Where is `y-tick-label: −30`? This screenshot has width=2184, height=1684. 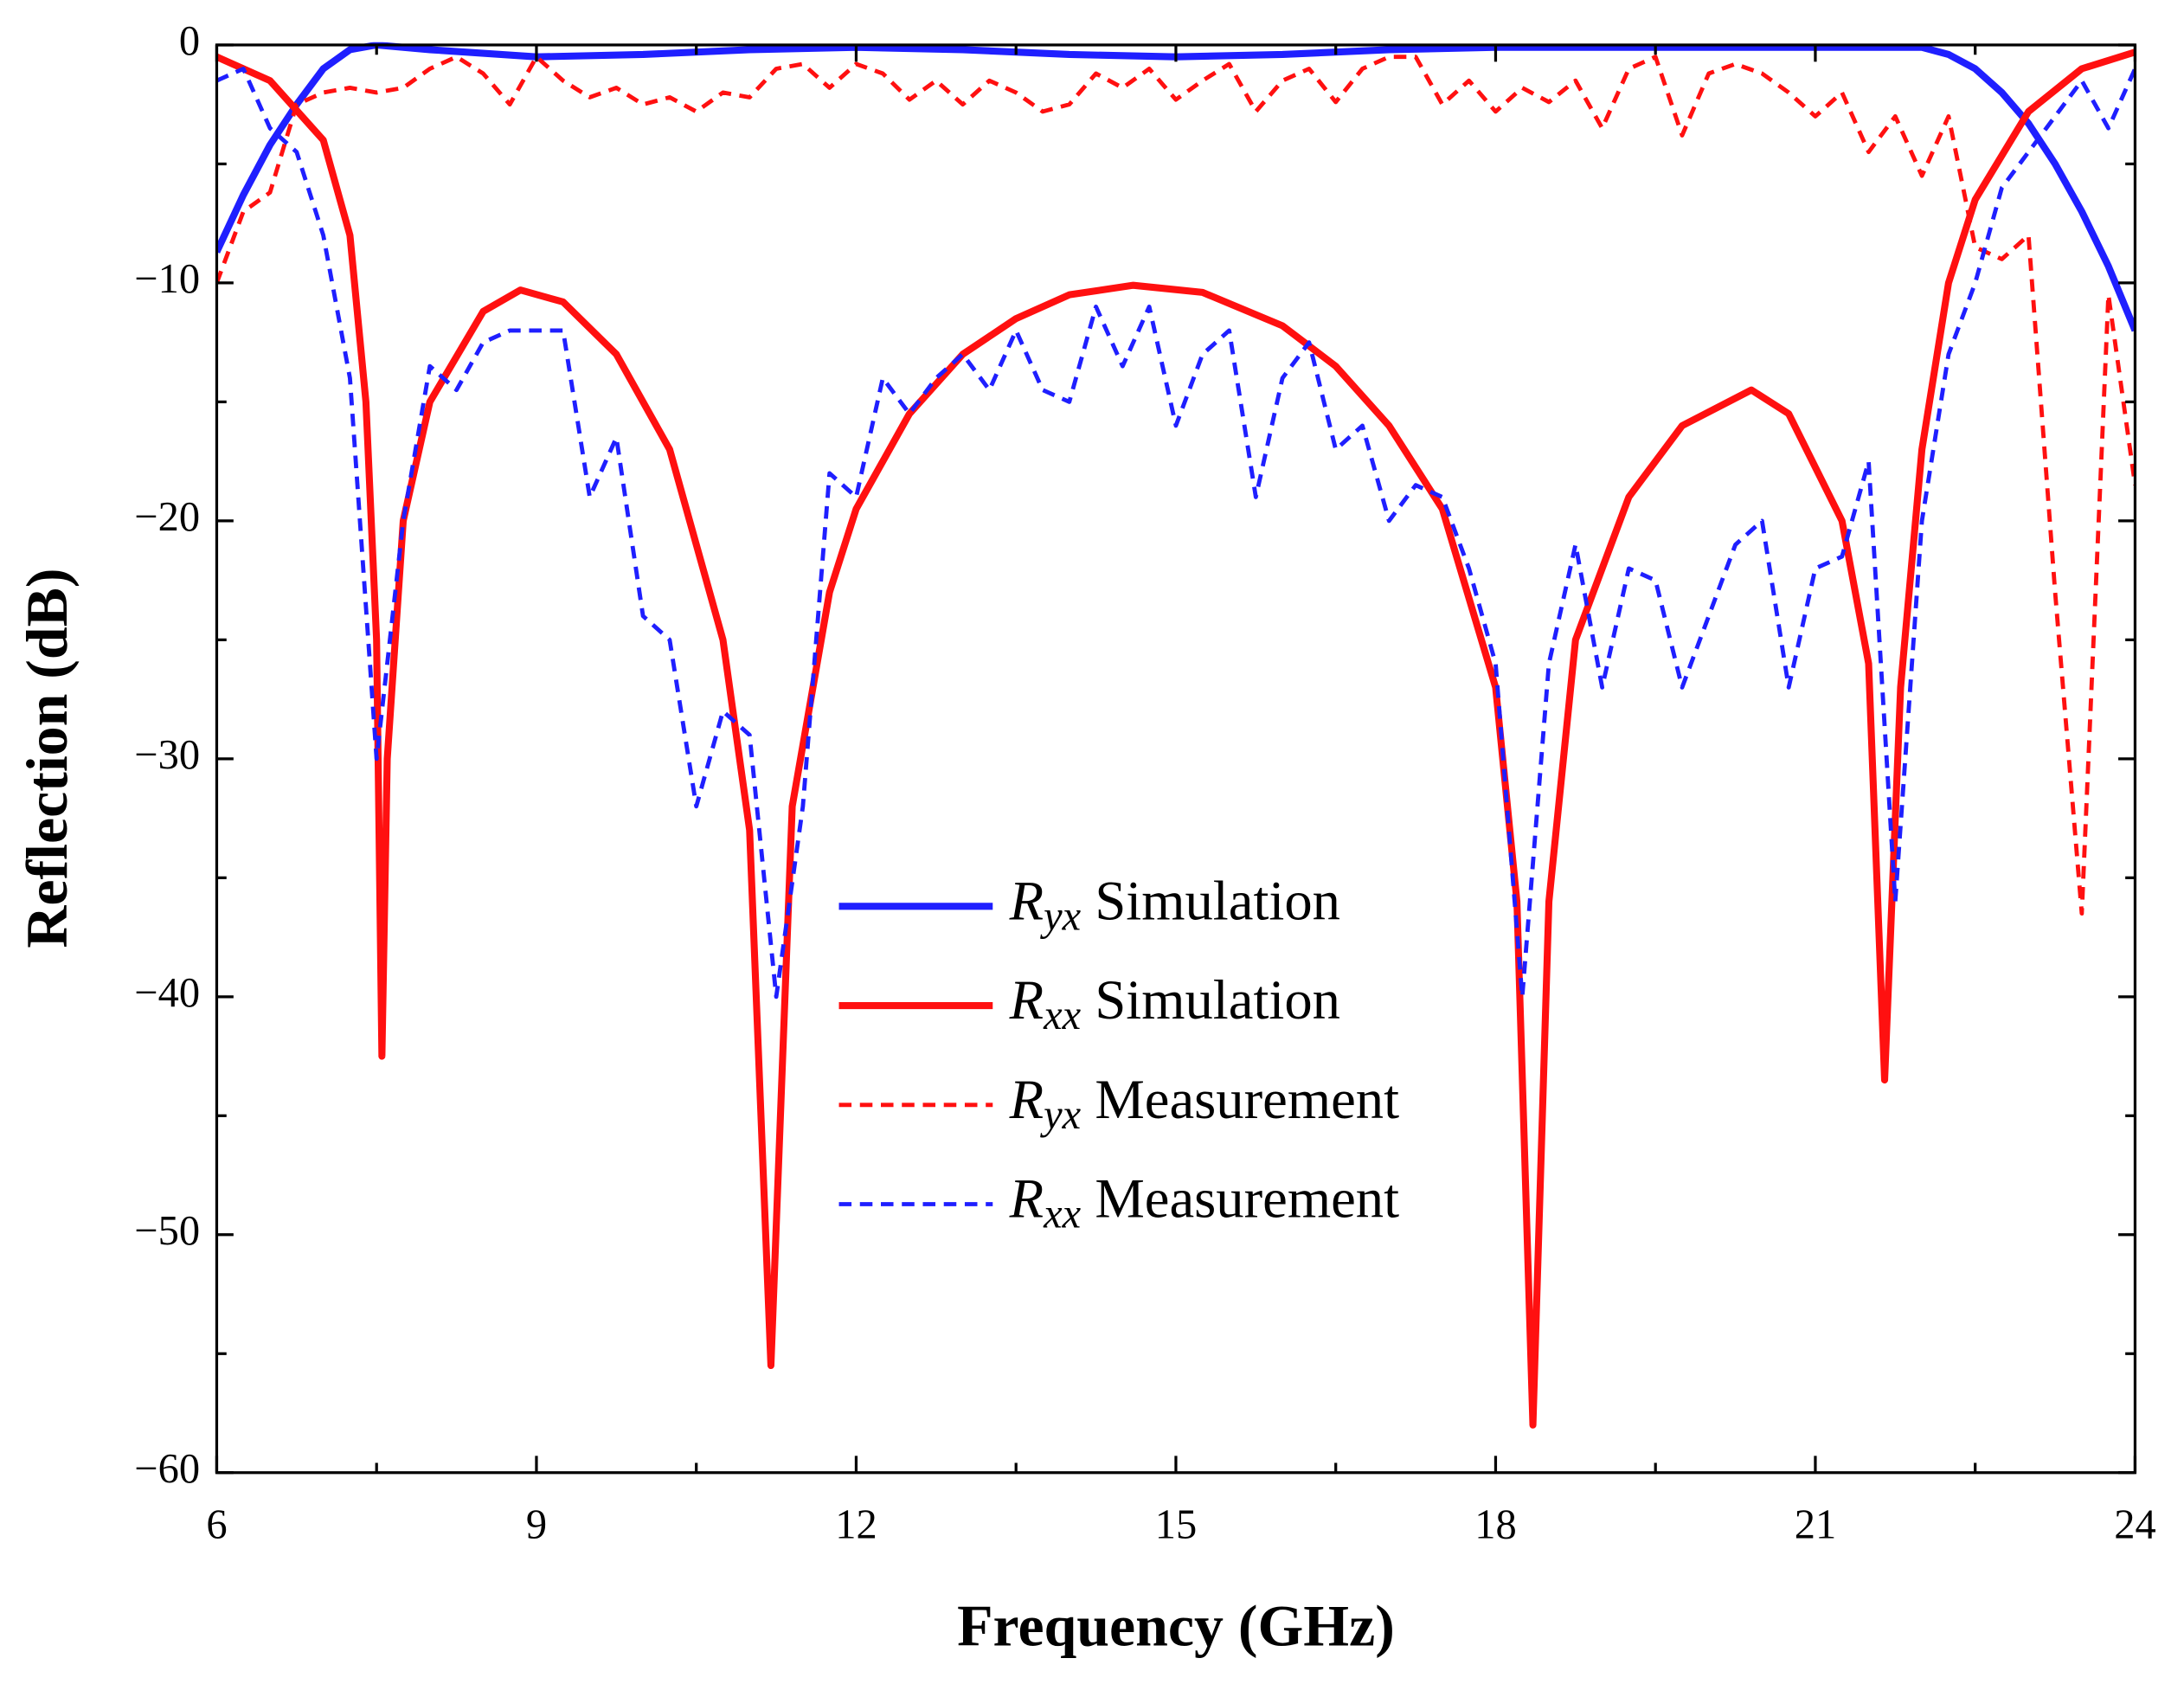
y-tick-label: −30 is located at coordinates (167, 755).